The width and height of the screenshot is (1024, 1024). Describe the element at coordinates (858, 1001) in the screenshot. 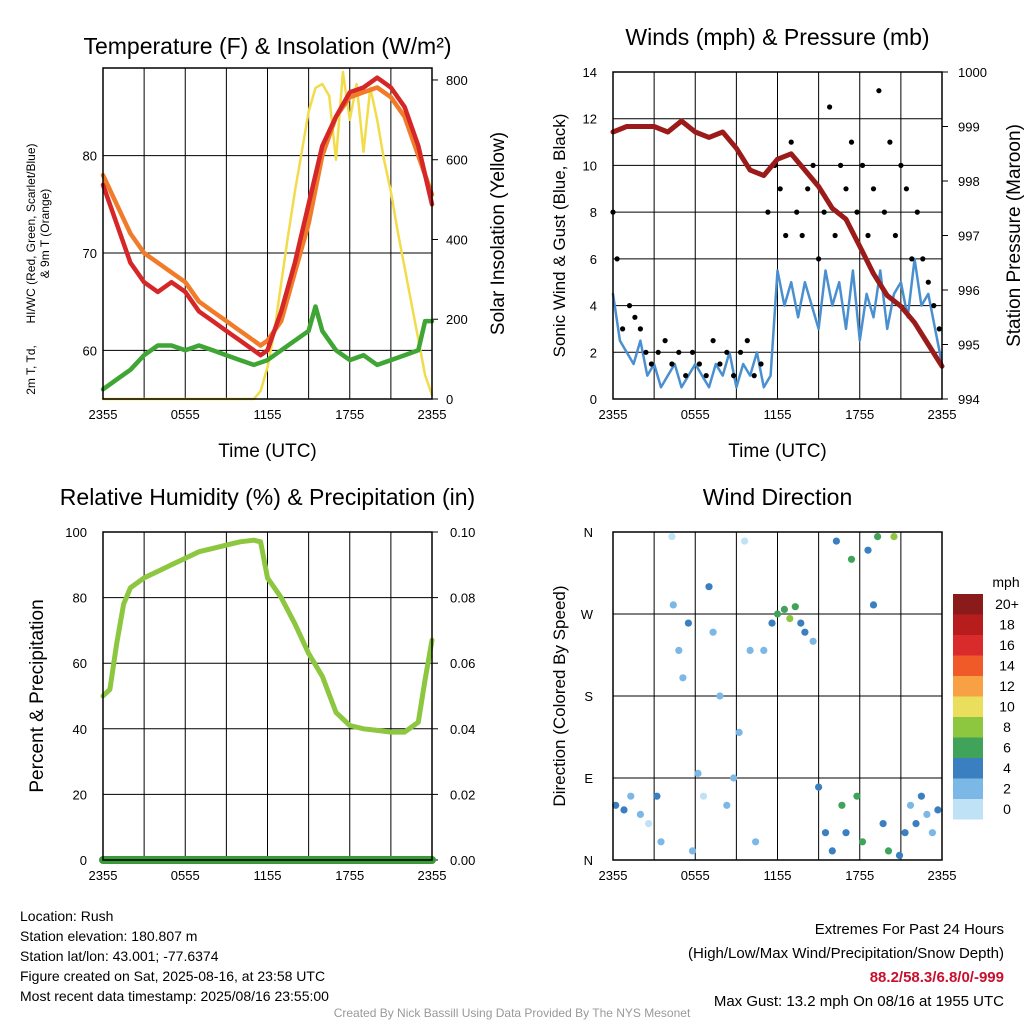

I see `max-gust-text: Max Gust: 13.2 mph On 08/16 at 1955 UTC` at that location.